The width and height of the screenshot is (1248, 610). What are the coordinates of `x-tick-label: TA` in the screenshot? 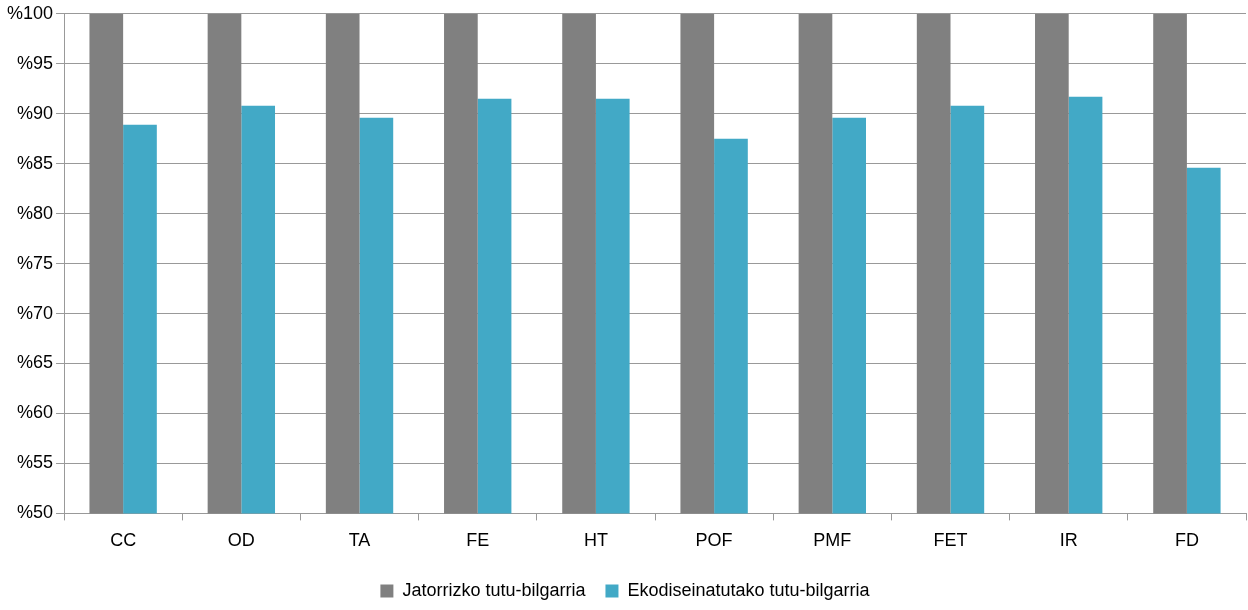 It's located at (359, 540).